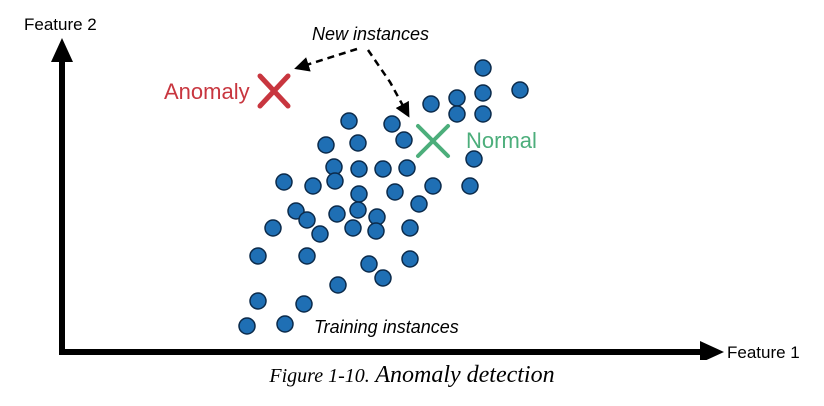 The image size is (824, 406). What do you see at coordinates (712, 350) in the screenshot?
I see `x-axis-arrowhead` at bounding box center [712, 350].